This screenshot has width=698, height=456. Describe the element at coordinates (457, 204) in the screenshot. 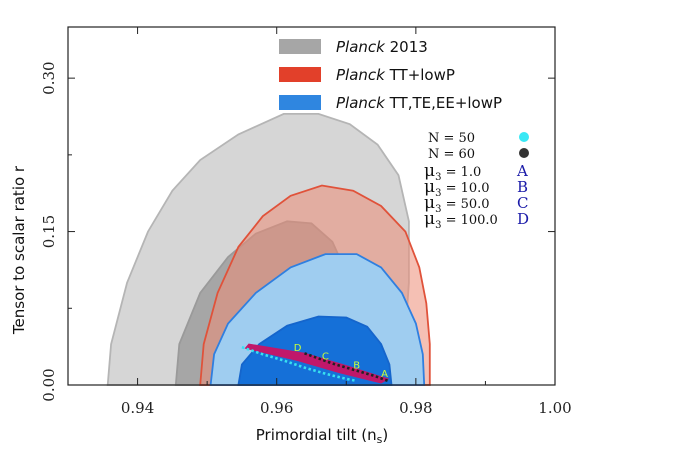

I see `annotation-mu-50: μ3 = 50.0` at that location.